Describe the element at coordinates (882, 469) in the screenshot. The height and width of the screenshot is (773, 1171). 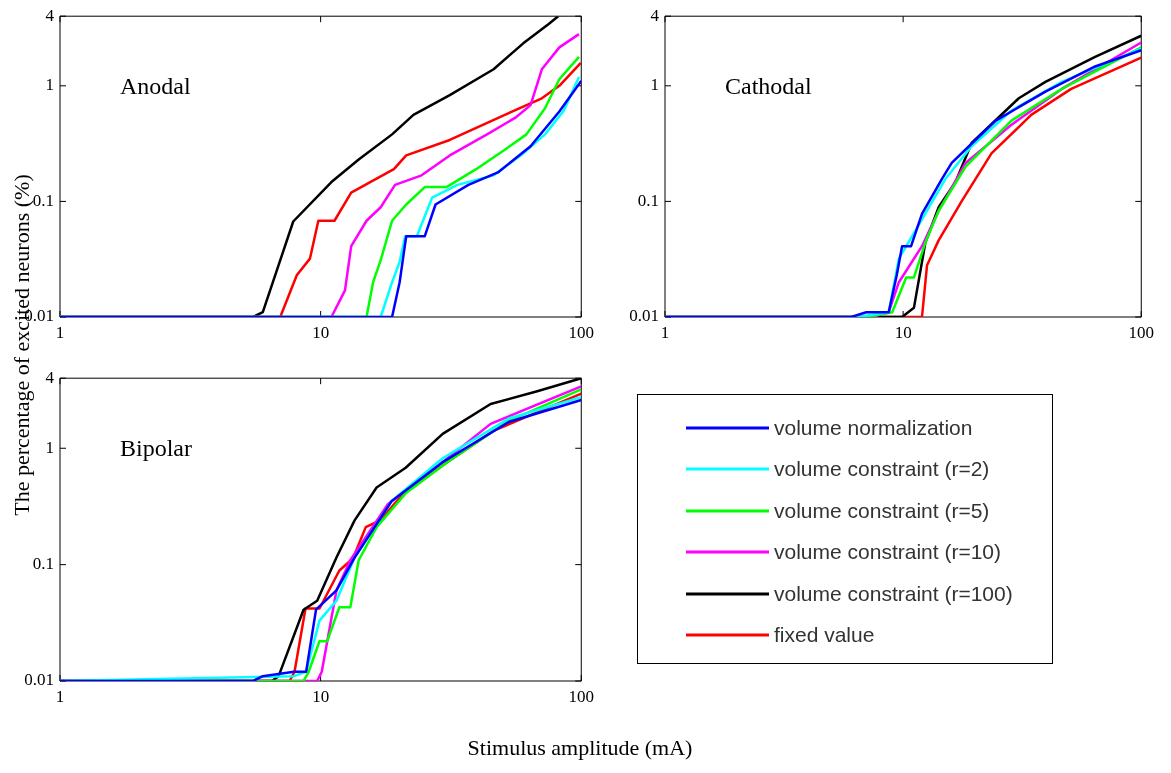
I see `legend-label: volume constraint (r=2)` at that location.